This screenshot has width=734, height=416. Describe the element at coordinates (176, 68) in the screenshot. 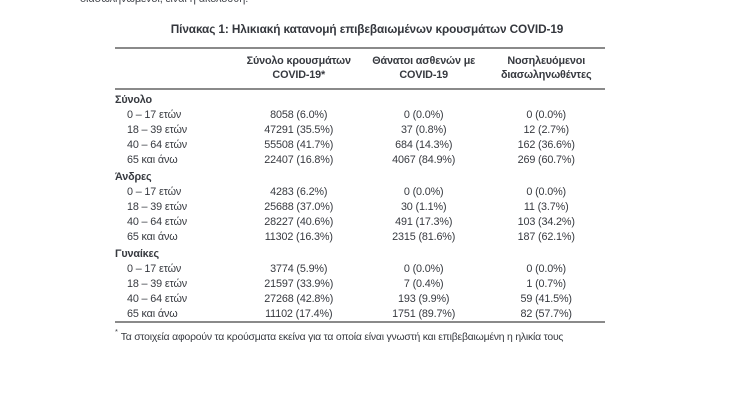

I see `header-empty` at that location.